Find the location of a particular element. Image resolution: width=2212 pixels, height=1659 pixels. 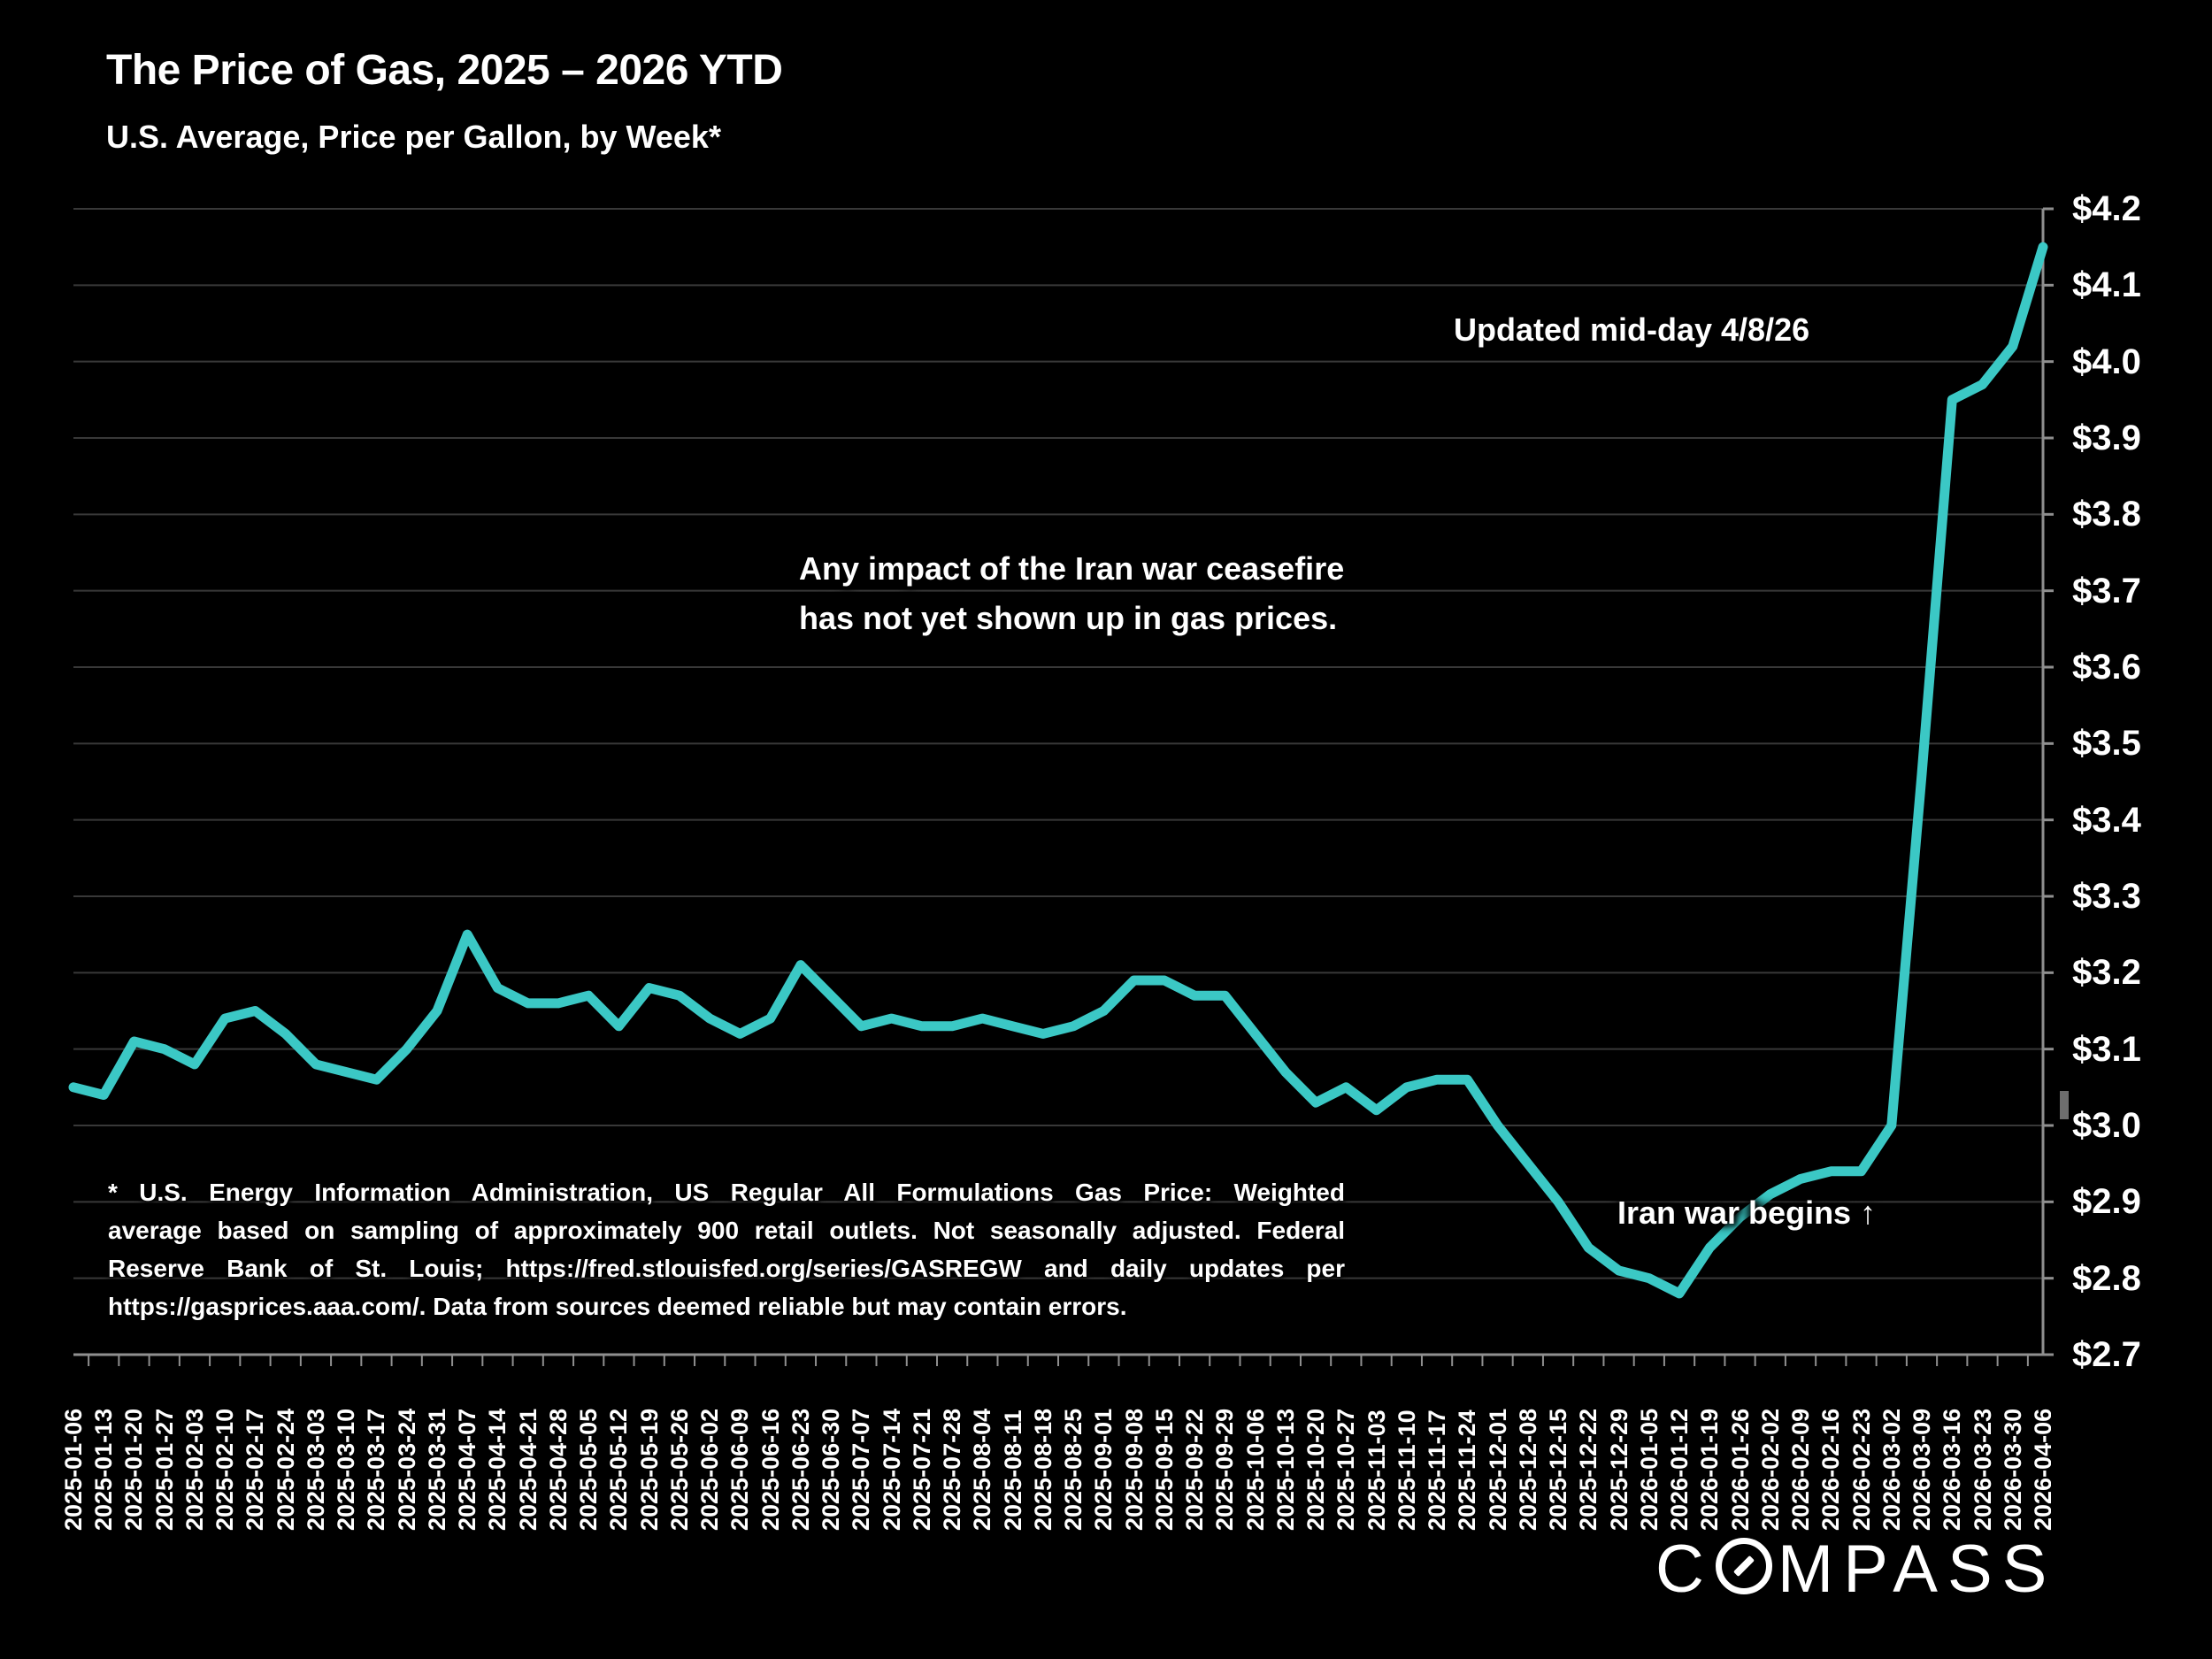

y-axis-tick-label: $3.6 is located at coordinates (2106, 668).